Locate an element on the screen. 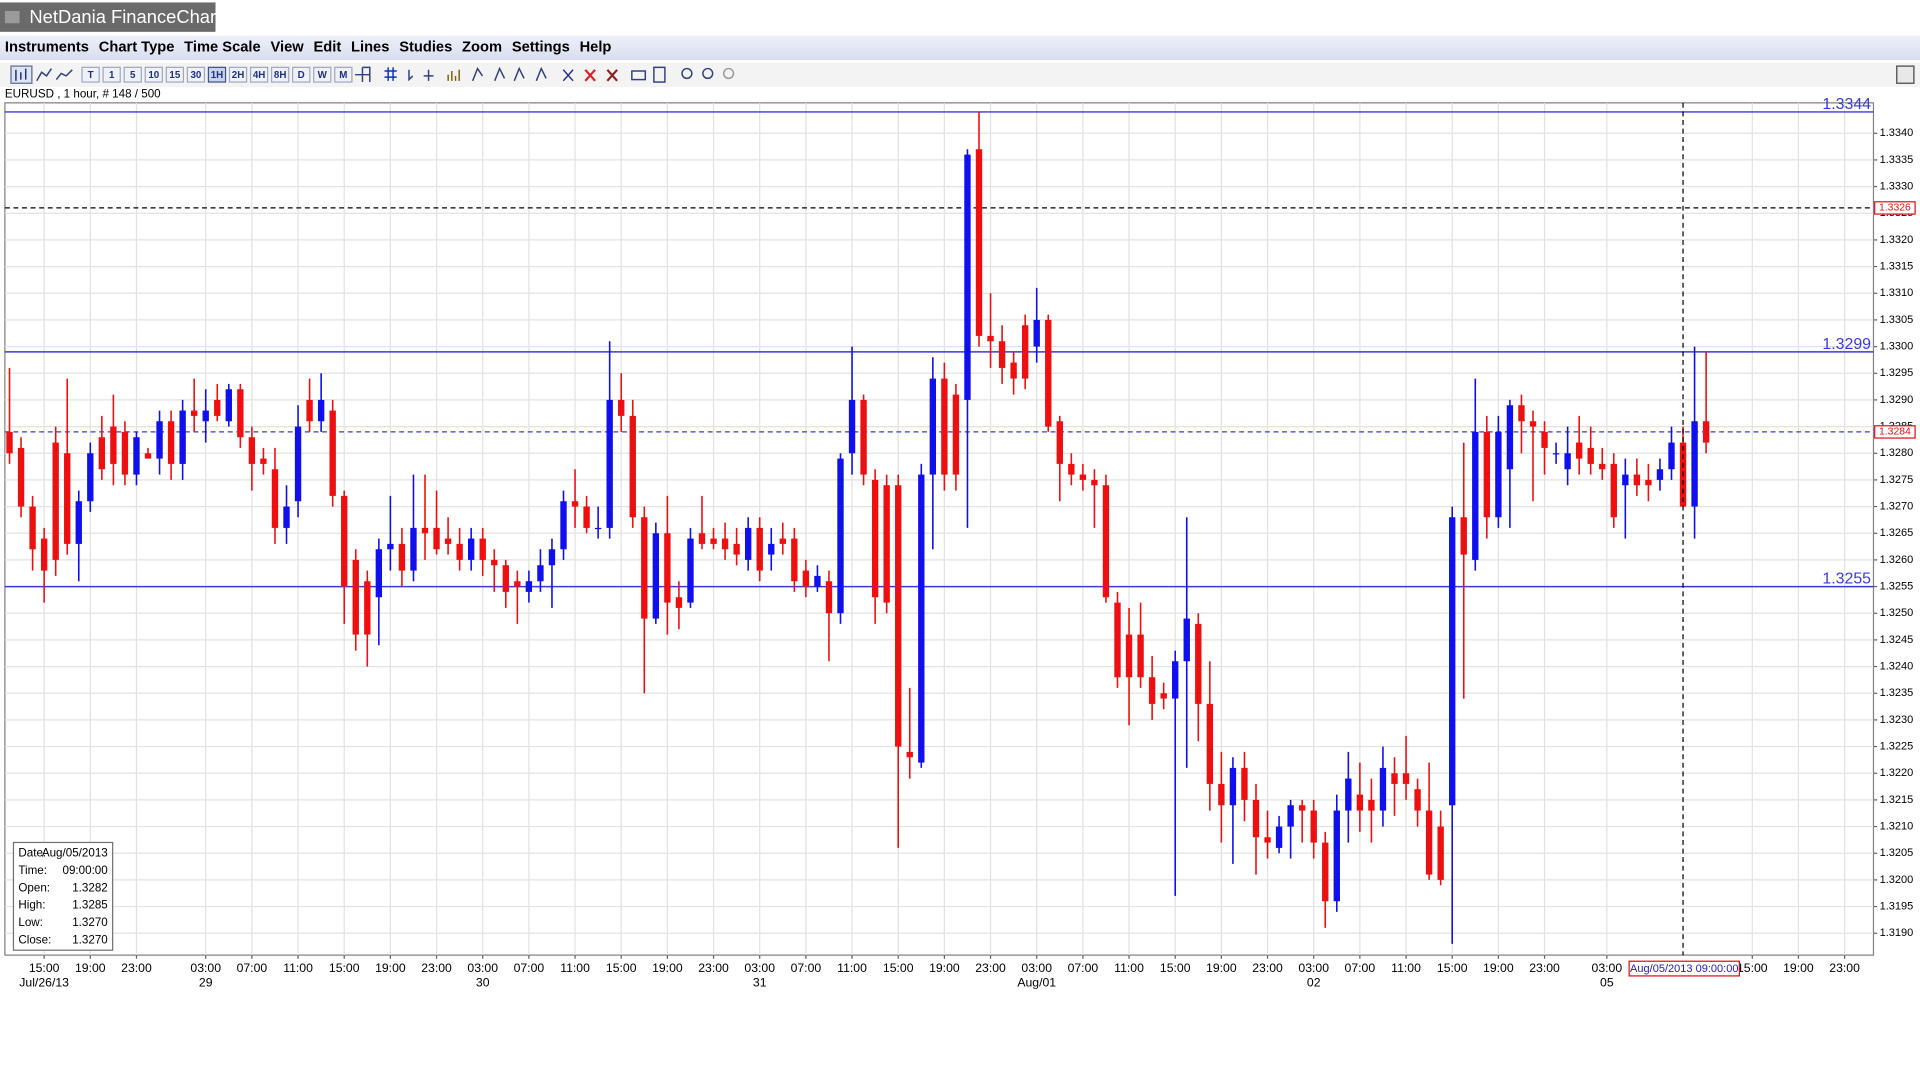  timescale-label: 1 is located at coordinates (112, 75).